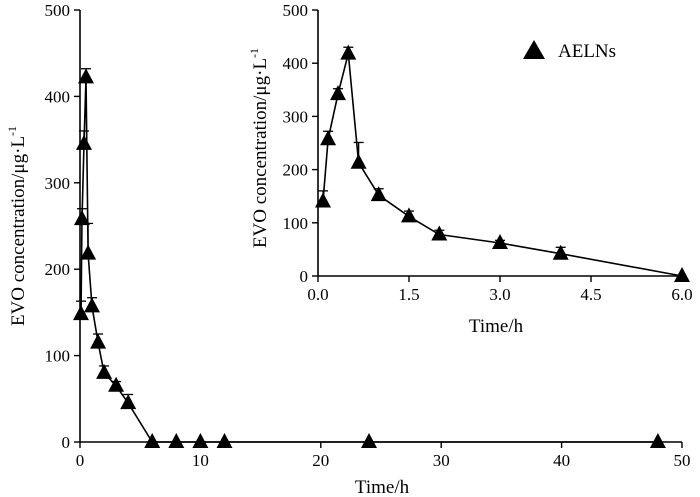  I want to click on inset-y-axis-label: EVO concentration/μg·L-1, so click(259, 148).